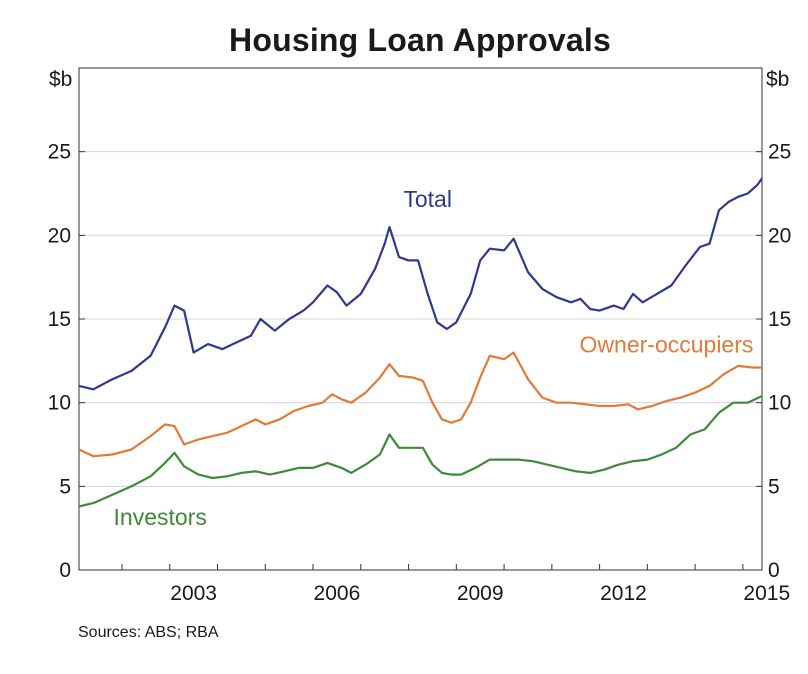 The height and width of the screenshot is (674, 808). What do you see at coordinates (623, 593) in the screenshot?
I see `x-tick-label: 2012` at bounding box center [623, 593].